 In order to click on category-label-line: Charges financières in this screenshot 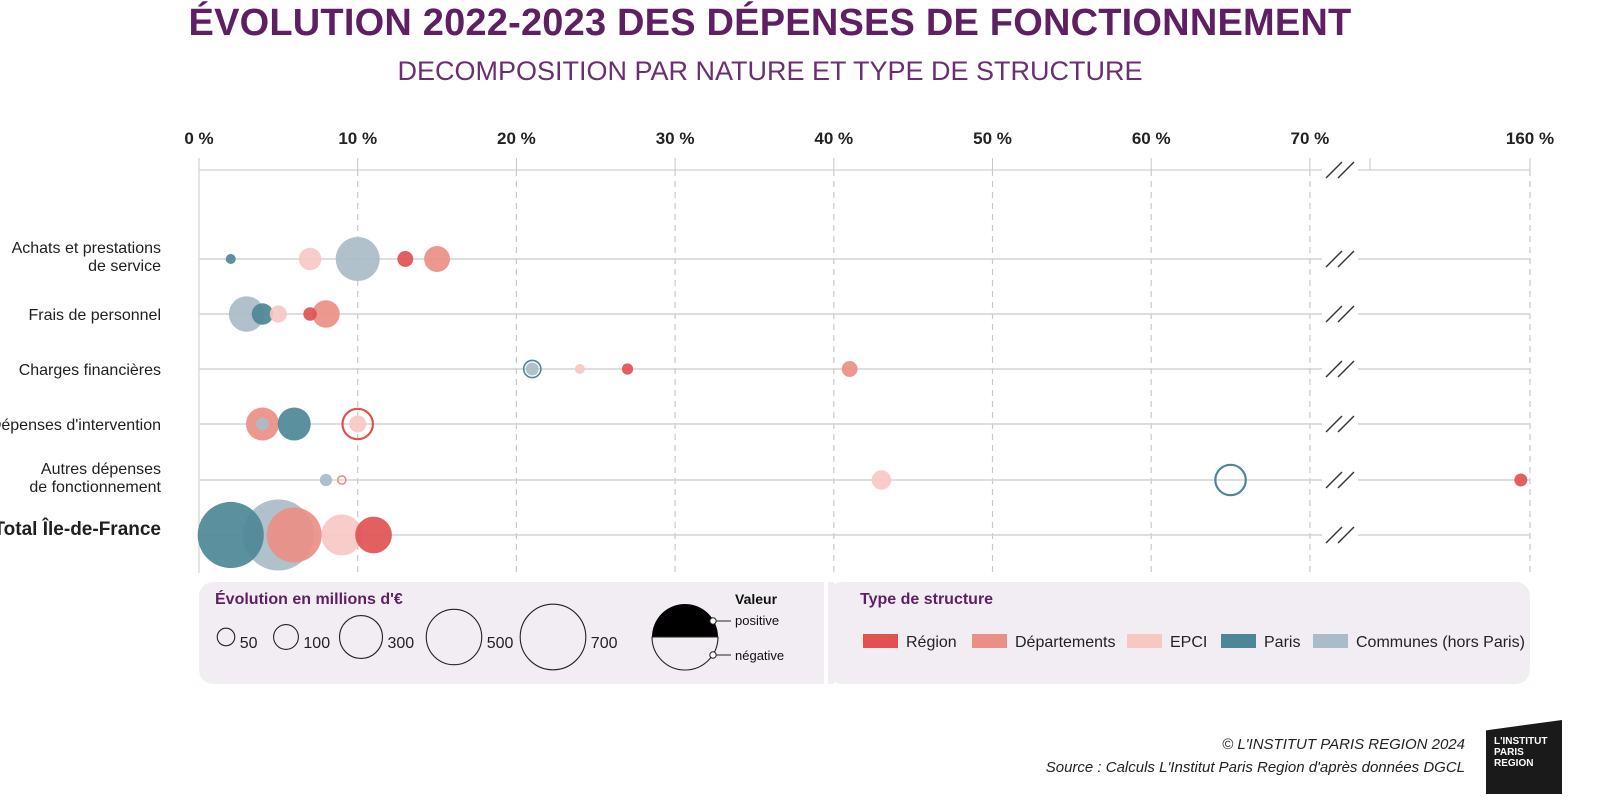, I will do `click(90, 370)`.